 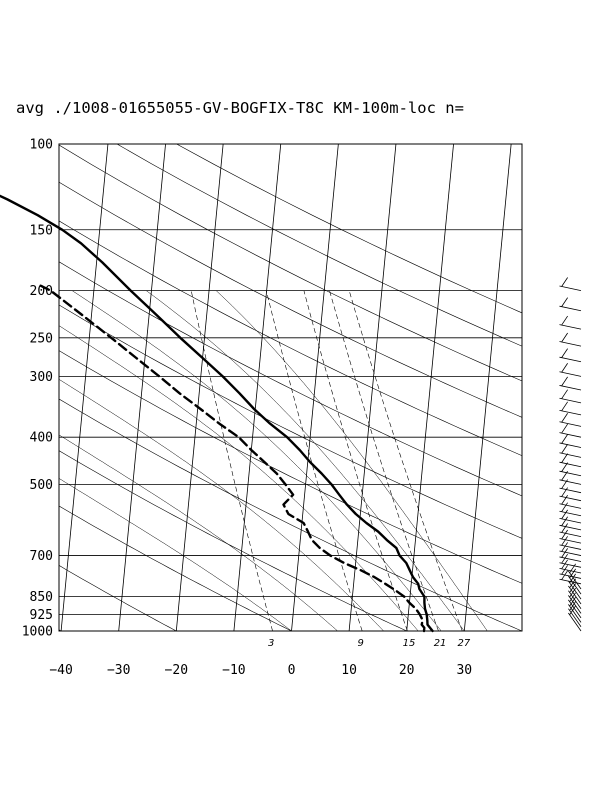 What do you see at coordinates (118, 670) in the screenshot?
I see `temperature-tick-label: −30` at bounding box center [118, 670].